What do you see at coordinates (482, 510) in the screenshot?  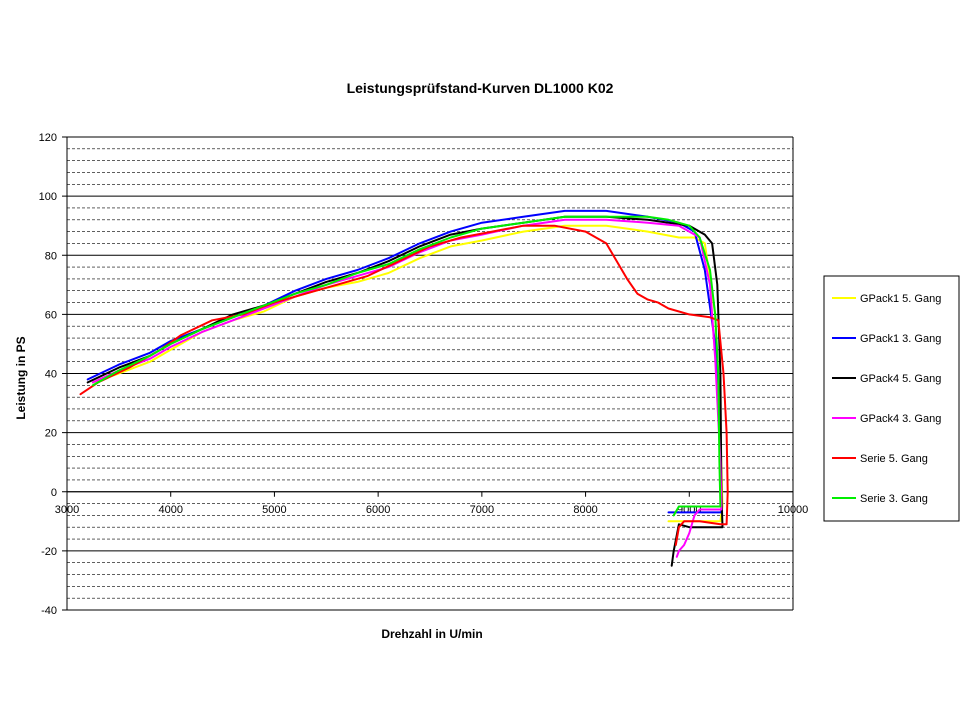 I see `x-tick-label: 7000` at bounding box center [482, 510].